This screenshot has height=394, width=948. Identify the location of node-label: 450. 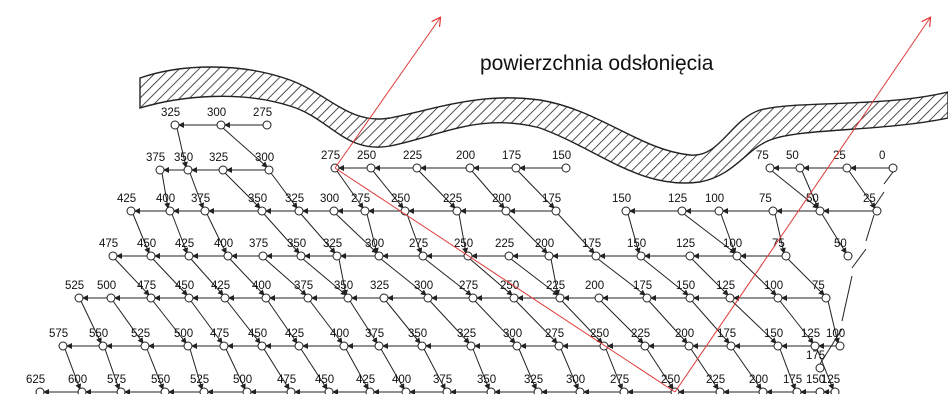
(146, 244).